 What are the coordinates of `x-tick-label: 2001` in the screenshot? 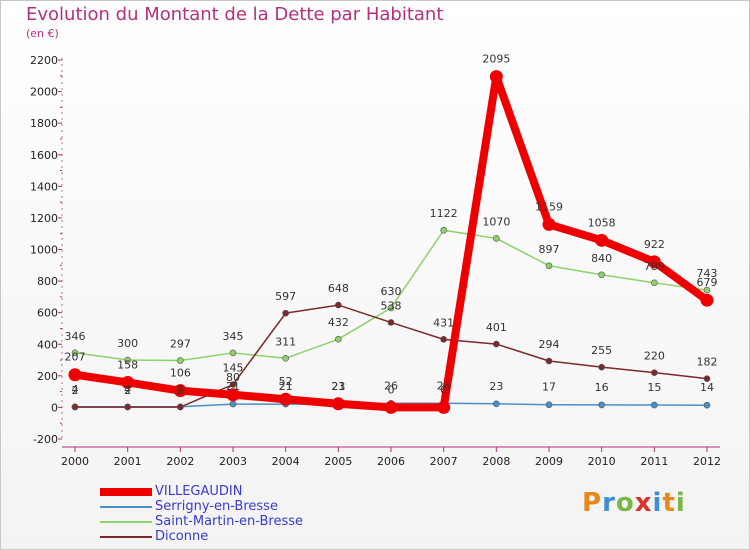 It's located at (128, 461).